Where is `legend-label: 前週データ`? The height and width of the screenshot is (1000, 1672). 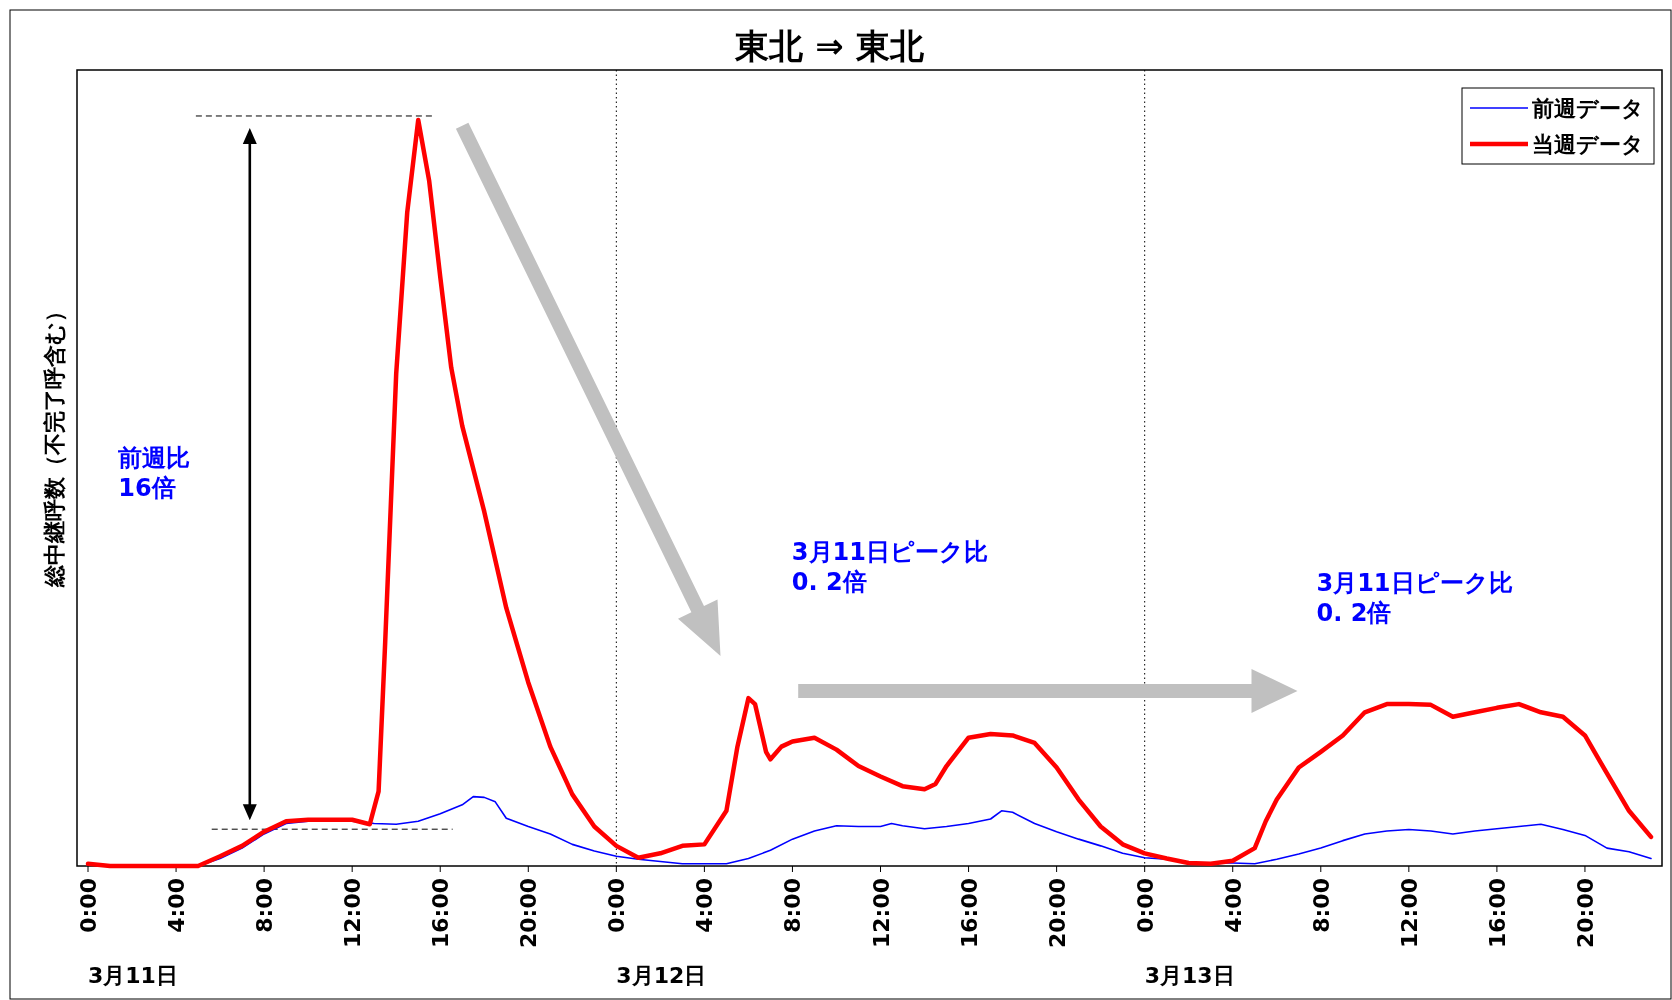 legend-label: 前週データ is located at coordinates (1587, 108).